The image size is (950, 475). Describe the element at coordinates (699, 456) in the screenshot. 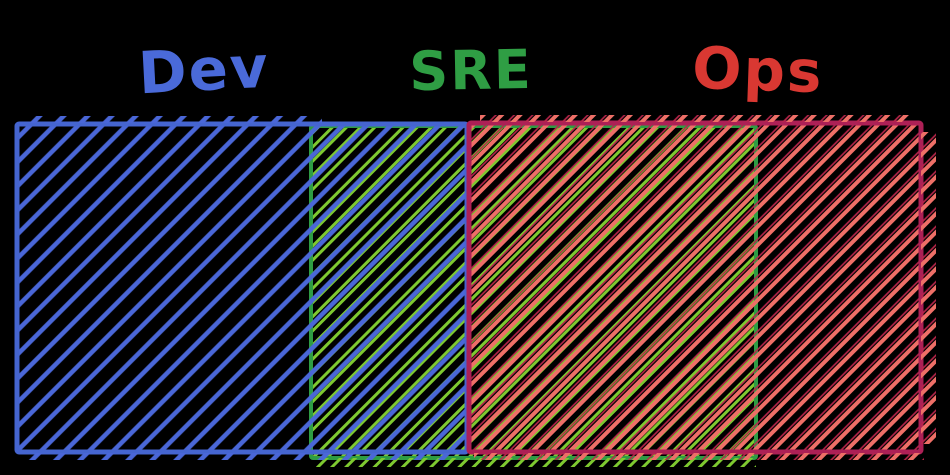

I see `ops-hatch-overshoot-bottom` at that location.